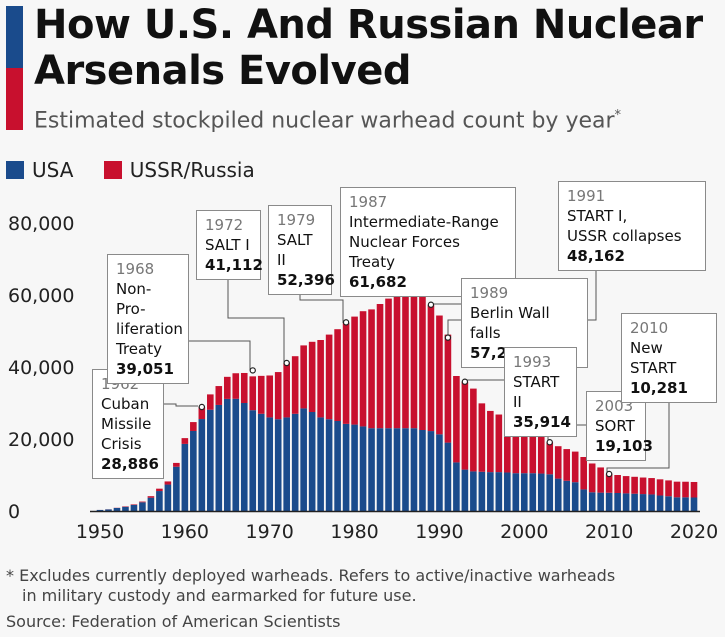 This screenshot has width=725, height=637. I want to click on bar-russia-1965, so click(227, 387).